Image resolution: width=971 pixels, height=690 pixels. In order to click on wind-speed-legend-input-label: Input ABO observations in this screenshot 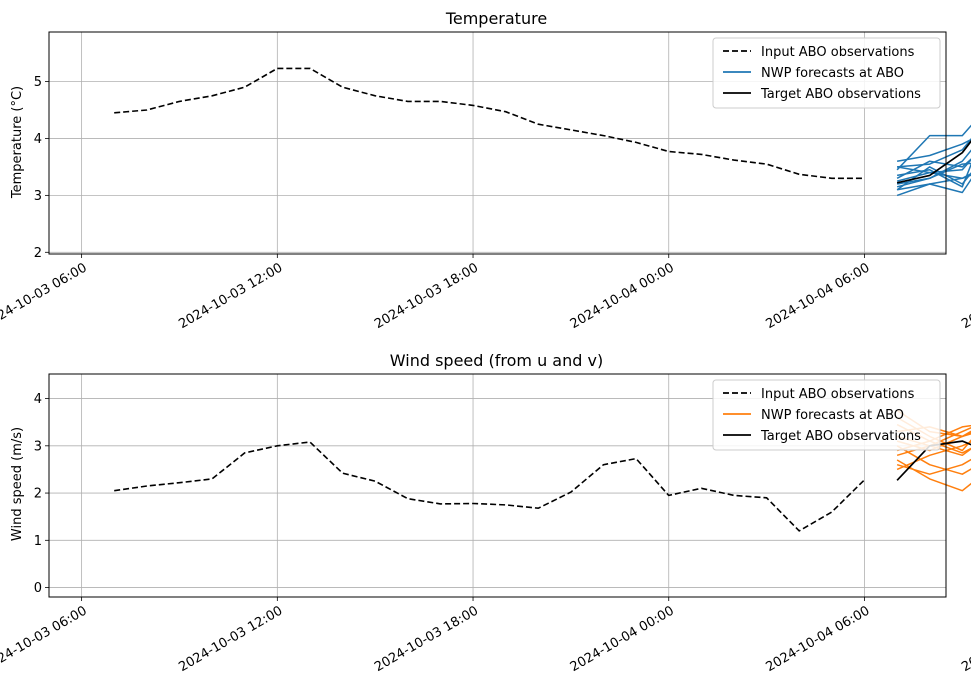, I will do `click(838, 394)`.